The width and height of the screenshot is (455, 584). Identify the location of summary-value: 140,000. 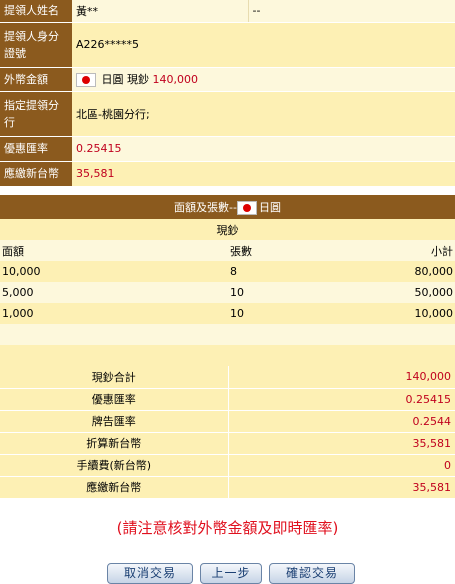
(341, 377).